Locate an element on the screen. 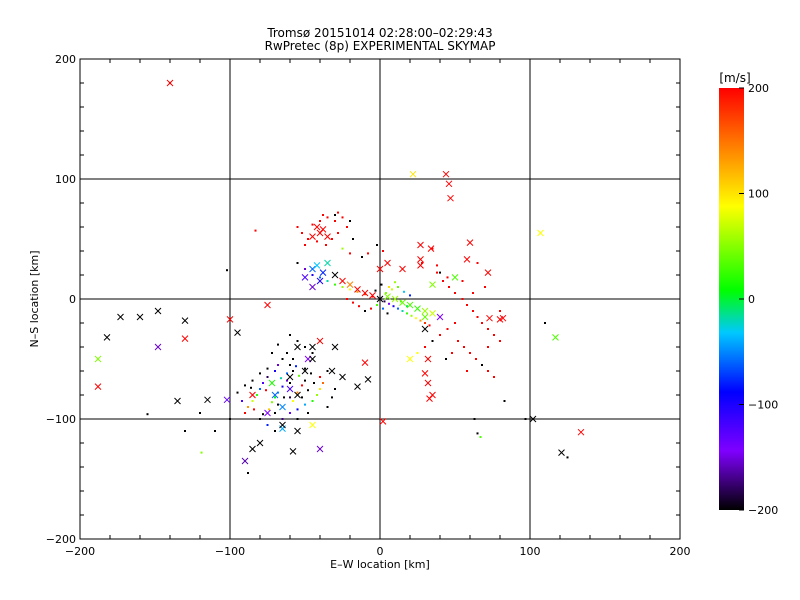 This screenshot has height=600, width=800. x-axis-label: E–W location [km] is located at coordinates (380, 564).